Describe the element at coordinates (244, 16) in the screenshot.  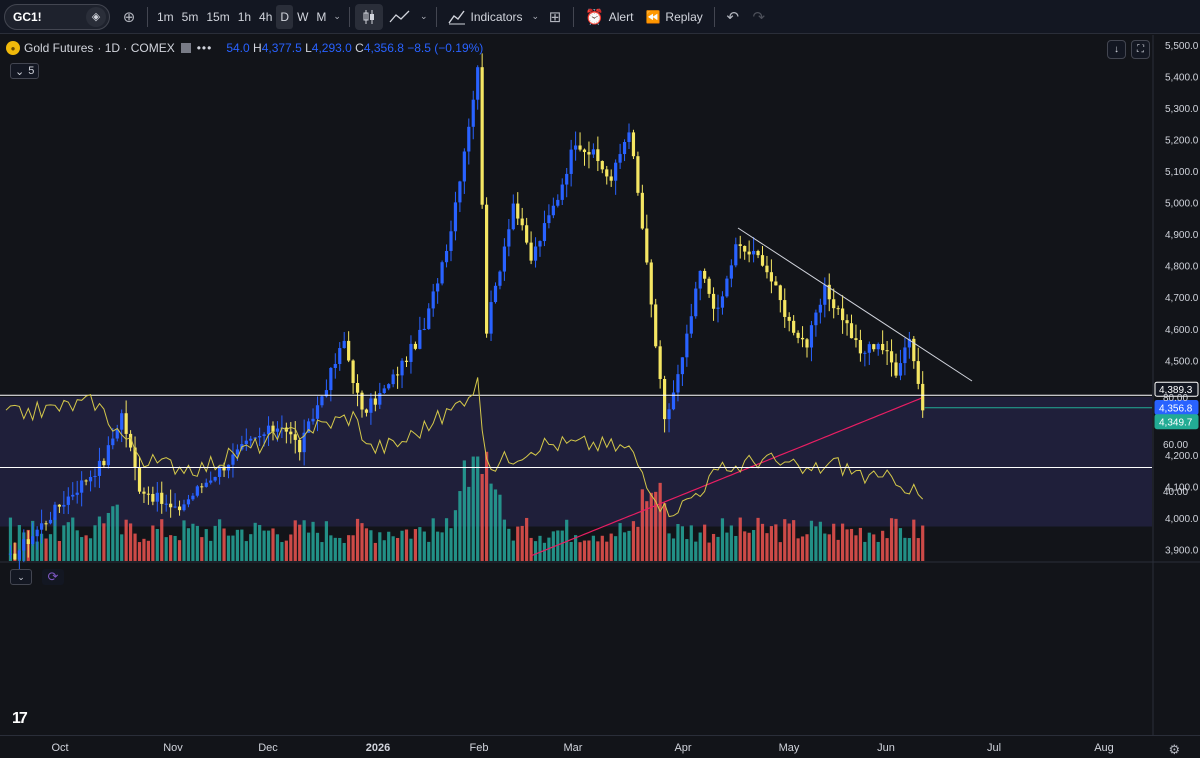
I see `timeframe-1h: 1h` at that location.